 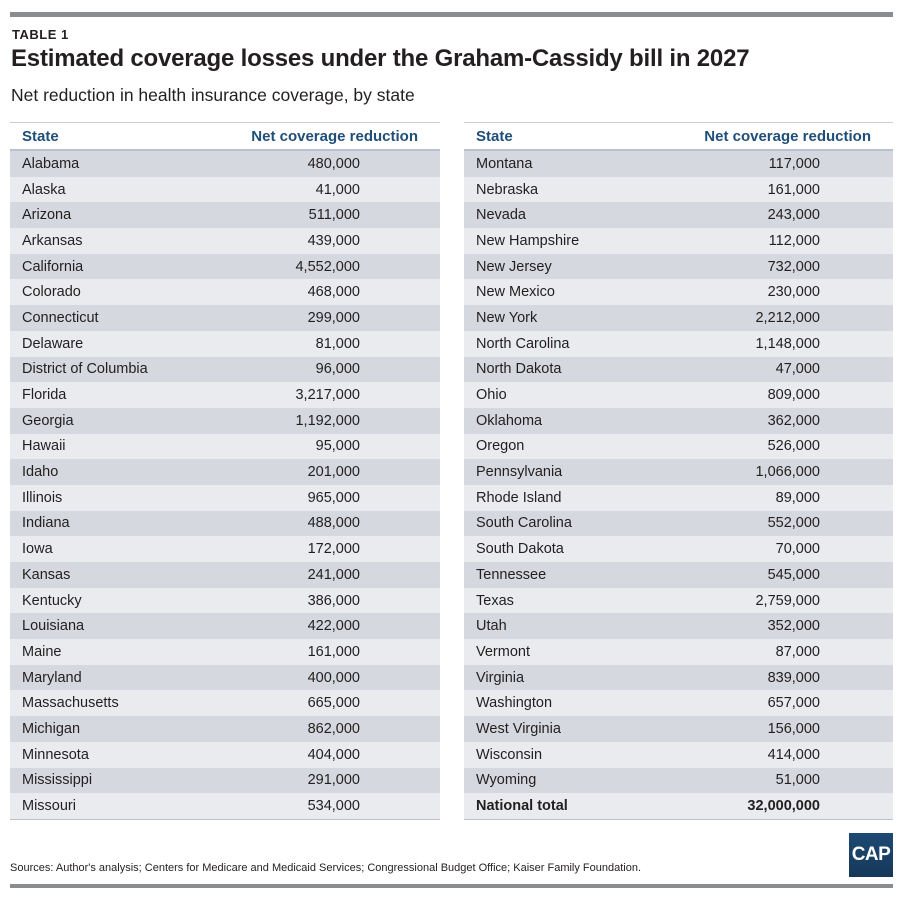 What do you see at coordinates (678, 754) in the screenshot?
I see `table-row: Wisconsin 414,000` at bounding box center [678, 754].